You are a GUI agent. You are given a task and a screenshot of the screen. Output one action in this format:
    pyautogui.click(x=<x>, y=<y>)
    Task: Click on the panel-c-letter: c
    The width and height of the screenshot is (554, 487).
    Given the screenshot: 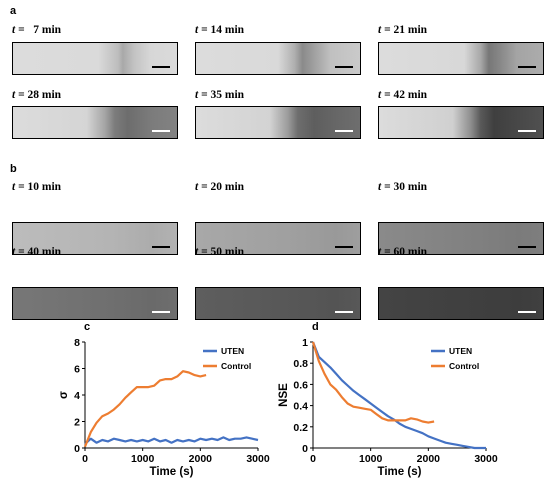 What is the action you would take?
    pyautogui.click(x=87, y=327)
    